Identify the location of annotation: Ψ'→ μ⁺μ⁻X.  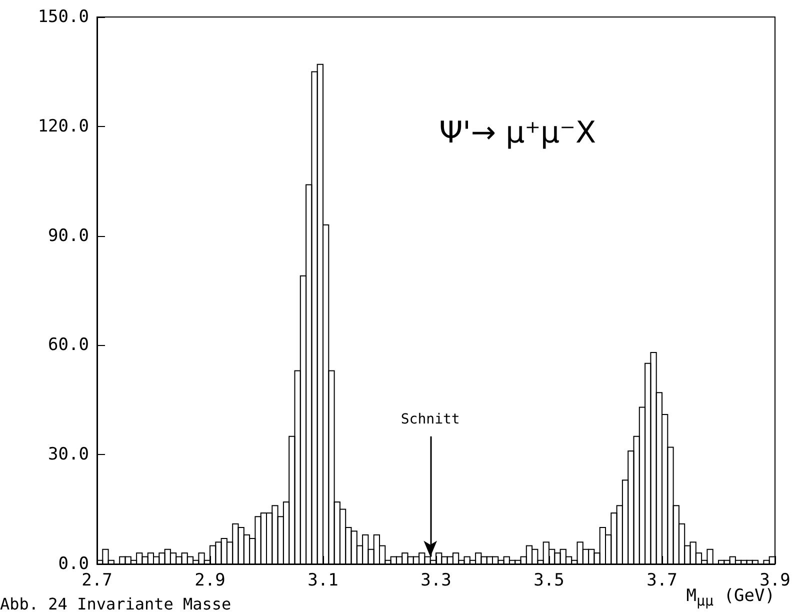
(517, 133).